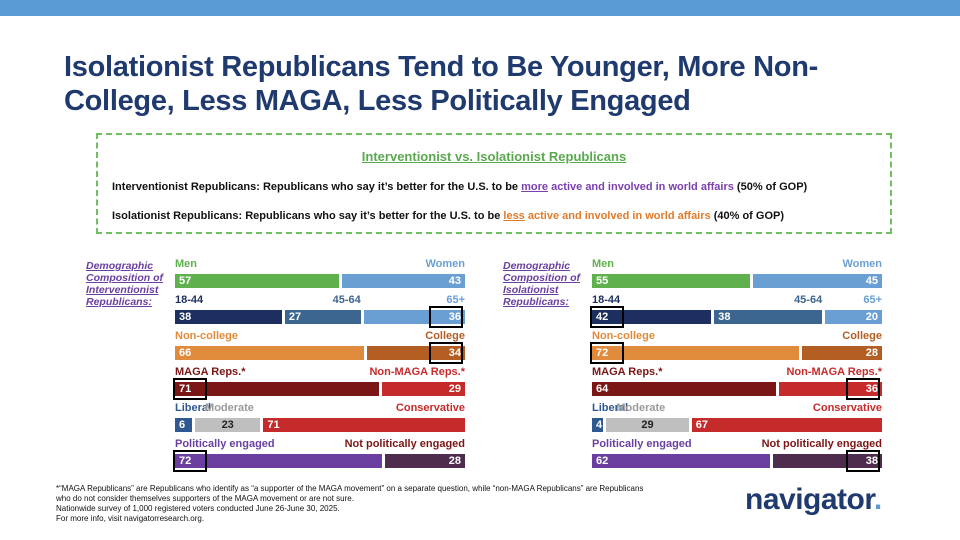  I want to click on bar-ideology-moderate: 23, so click(228, 425).